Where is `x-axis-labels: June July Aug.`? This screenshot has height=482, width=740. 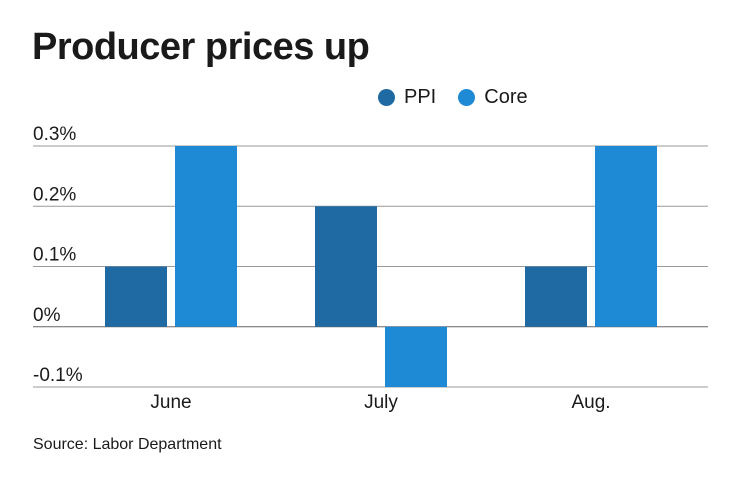
x-axis-labels: June July Aug. is located at coordinates (380, 402).